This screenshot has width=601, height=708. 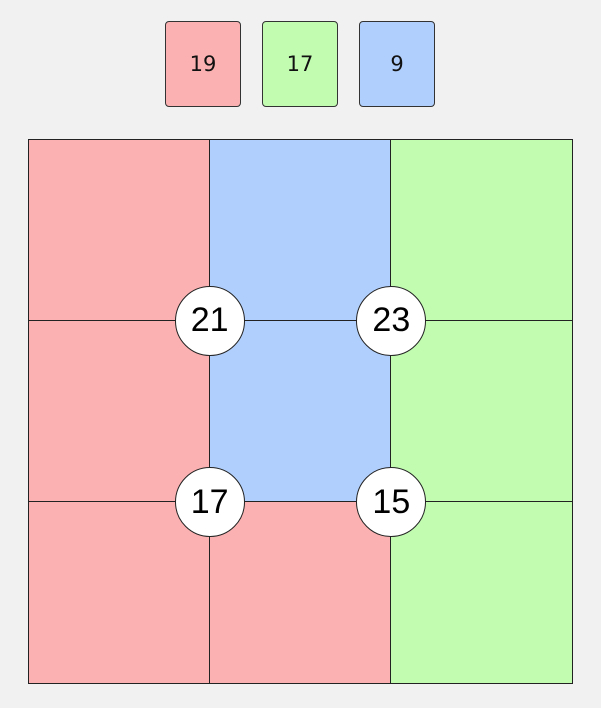 What do you see at coordinates (209, 320) in the screenshot?
I see `clue-circle: 21` at bounding box center [209, 320].